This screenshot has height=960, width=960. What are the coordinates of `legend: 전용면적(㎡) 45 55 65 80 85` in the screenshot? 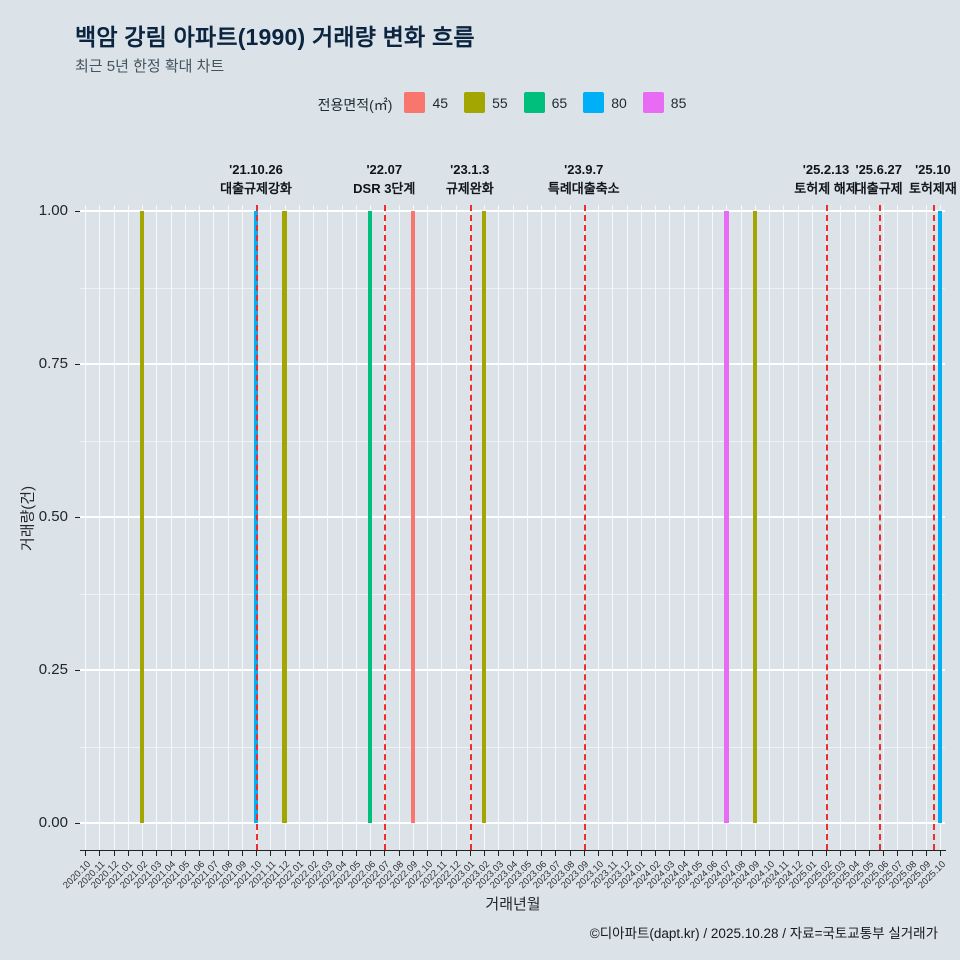 It's located at (480, 105).